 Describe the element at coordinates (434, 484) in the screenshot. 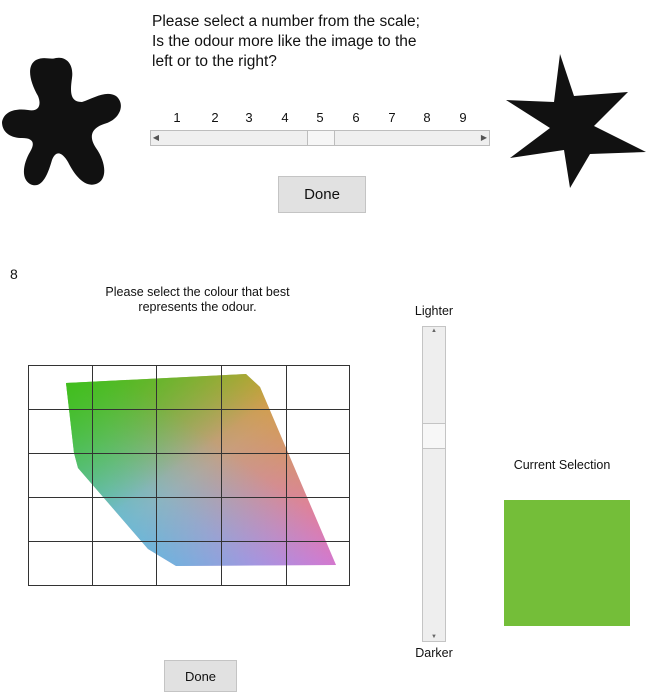

I see `lightness-slider: ▲ ▼` at that location.